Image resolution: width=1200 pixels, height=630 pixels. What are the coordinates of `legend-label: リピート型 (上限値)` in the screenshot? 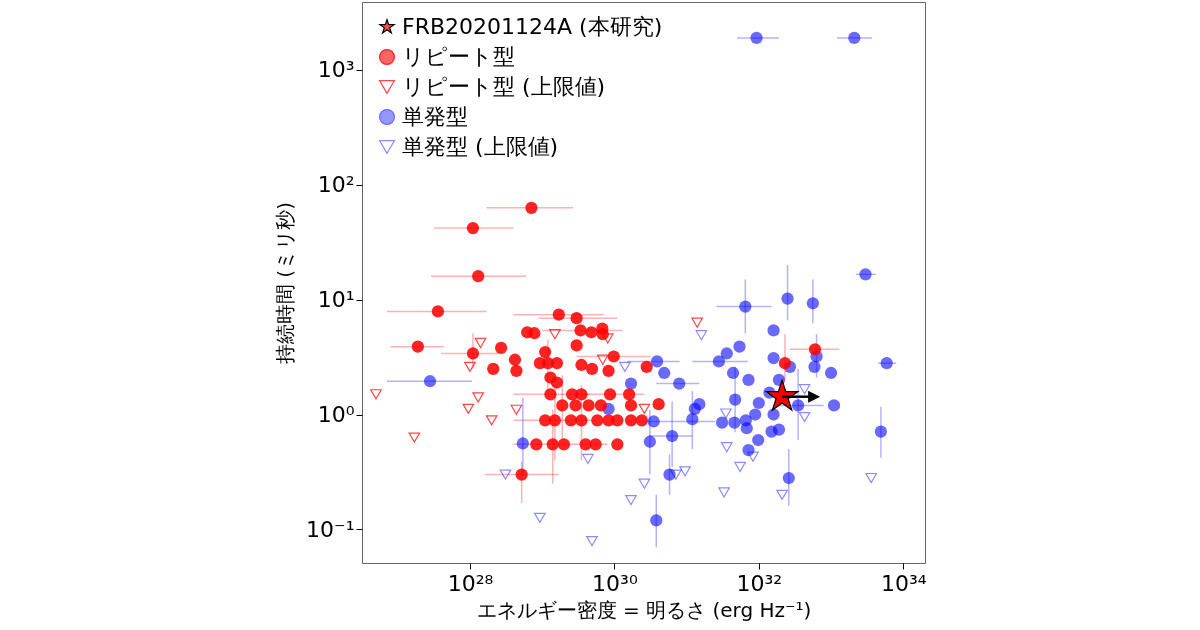 It's located at (504, 86).